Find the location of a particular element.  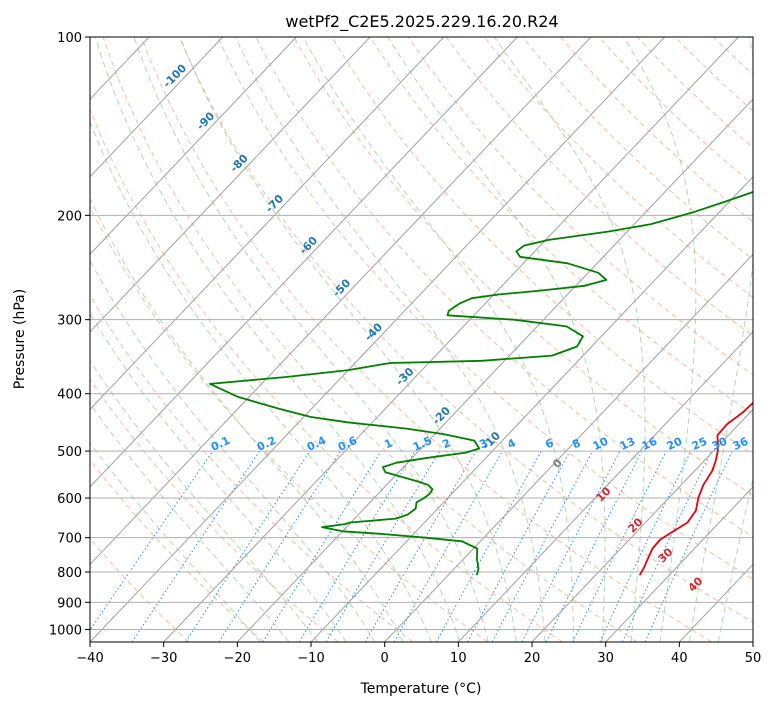

y-tick-label: 700 is located at coordinates (69, 539).